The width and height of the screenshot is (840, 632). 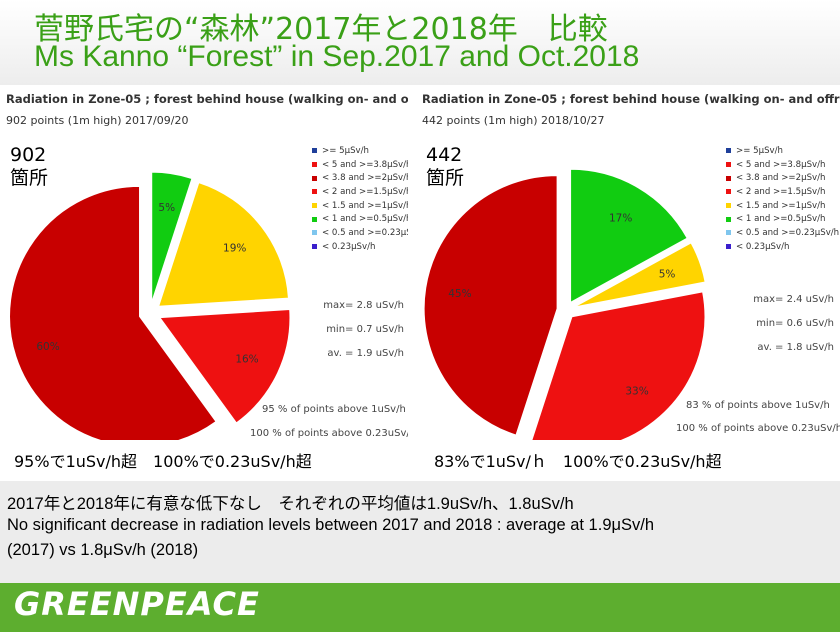 What do you see at coordinates (103, 550) in the screenshot?
I see `conclusion-english-line2: (2017) vs 1.8μSv/h (2018)` at bounding box center [103, 550].